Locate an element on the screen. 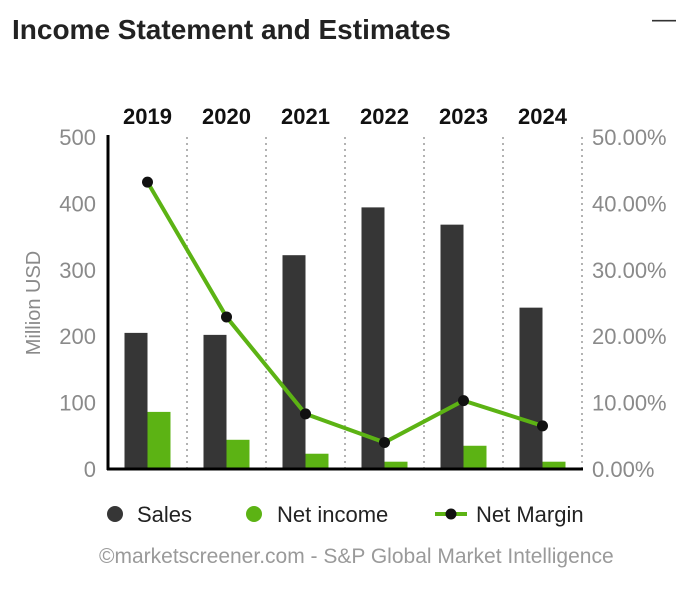 This screenshot has width=692, height=614. legend-label-net-margin: Net Margin is located at coordinates (530, 514).